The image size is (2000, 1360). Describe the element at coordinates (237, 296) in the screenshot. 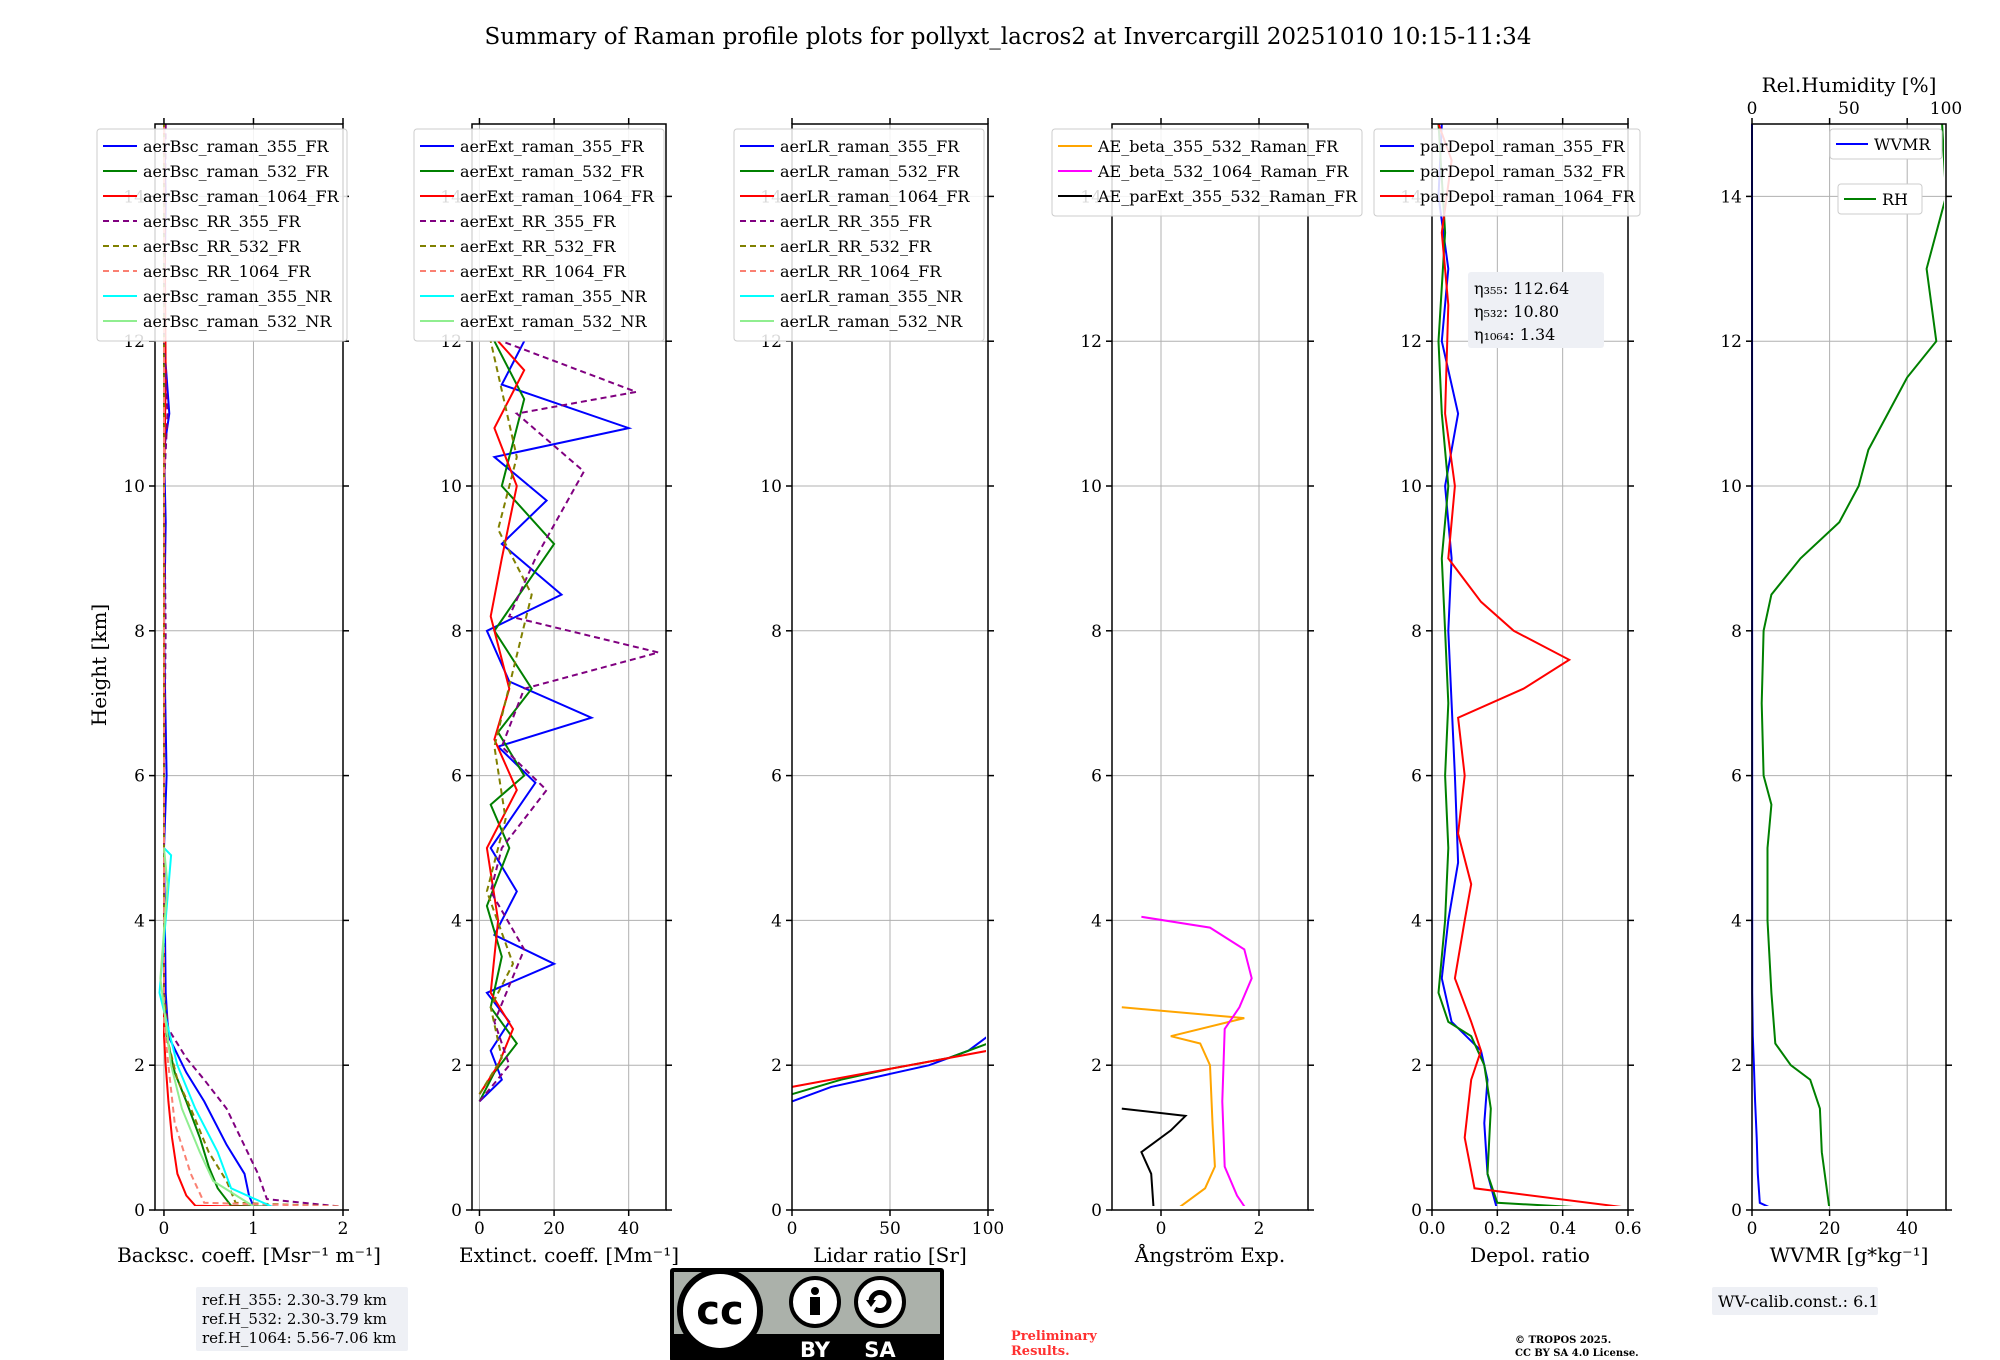

I see `legend-label: aerBsc_raman_355_NR` at that location.